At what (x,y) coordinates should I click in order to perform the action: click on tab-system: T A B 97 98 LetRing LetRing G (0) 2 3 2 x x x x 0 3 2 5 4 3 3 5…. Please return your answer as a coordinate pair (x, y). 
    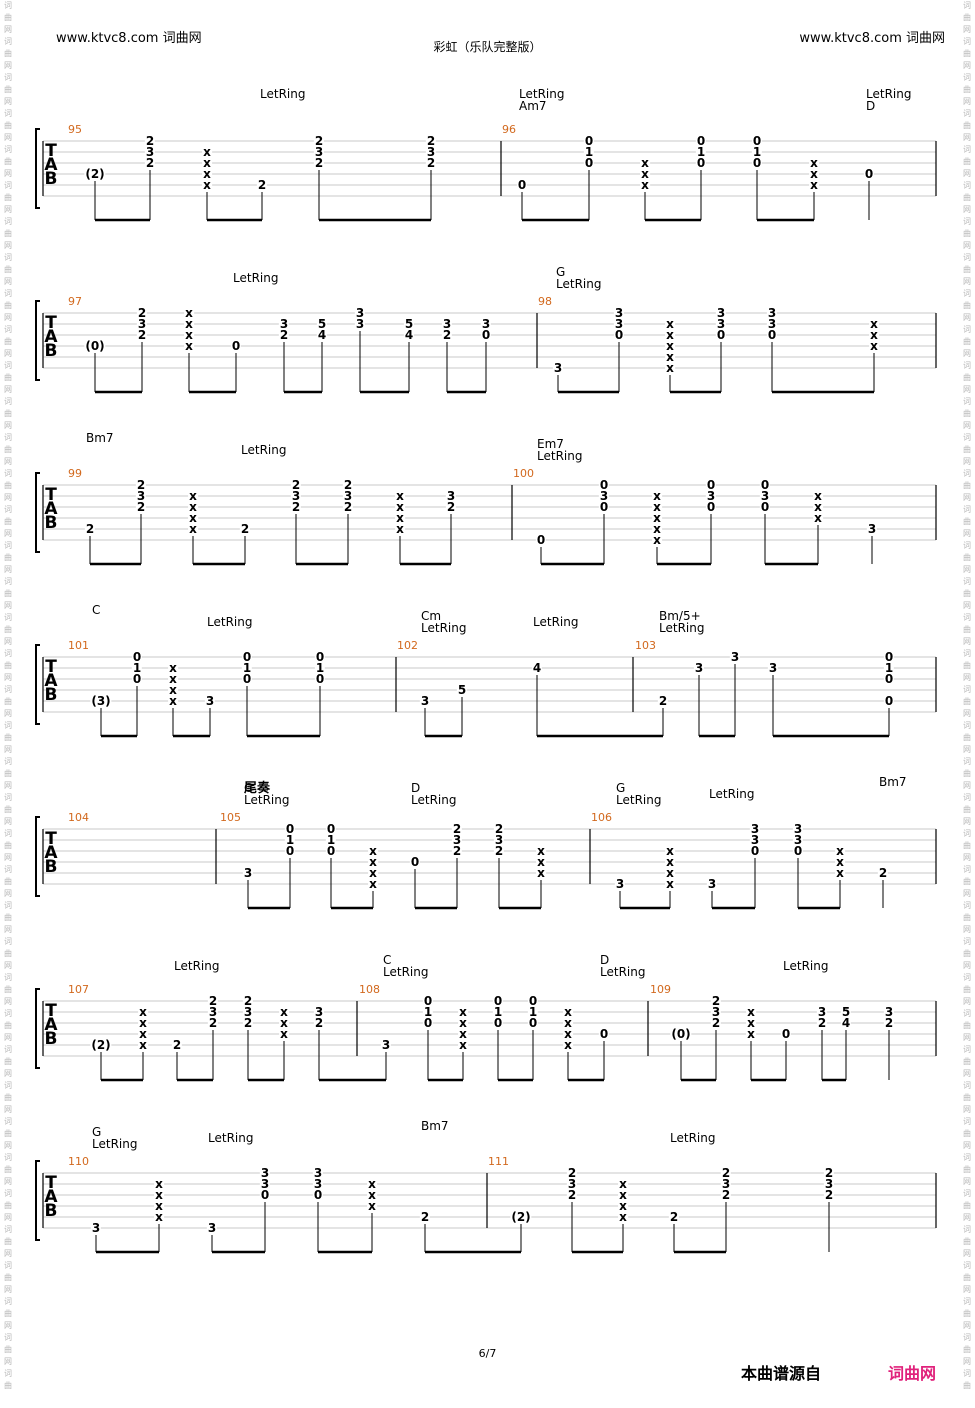
    Looking at the image, I should click on (487, 352).